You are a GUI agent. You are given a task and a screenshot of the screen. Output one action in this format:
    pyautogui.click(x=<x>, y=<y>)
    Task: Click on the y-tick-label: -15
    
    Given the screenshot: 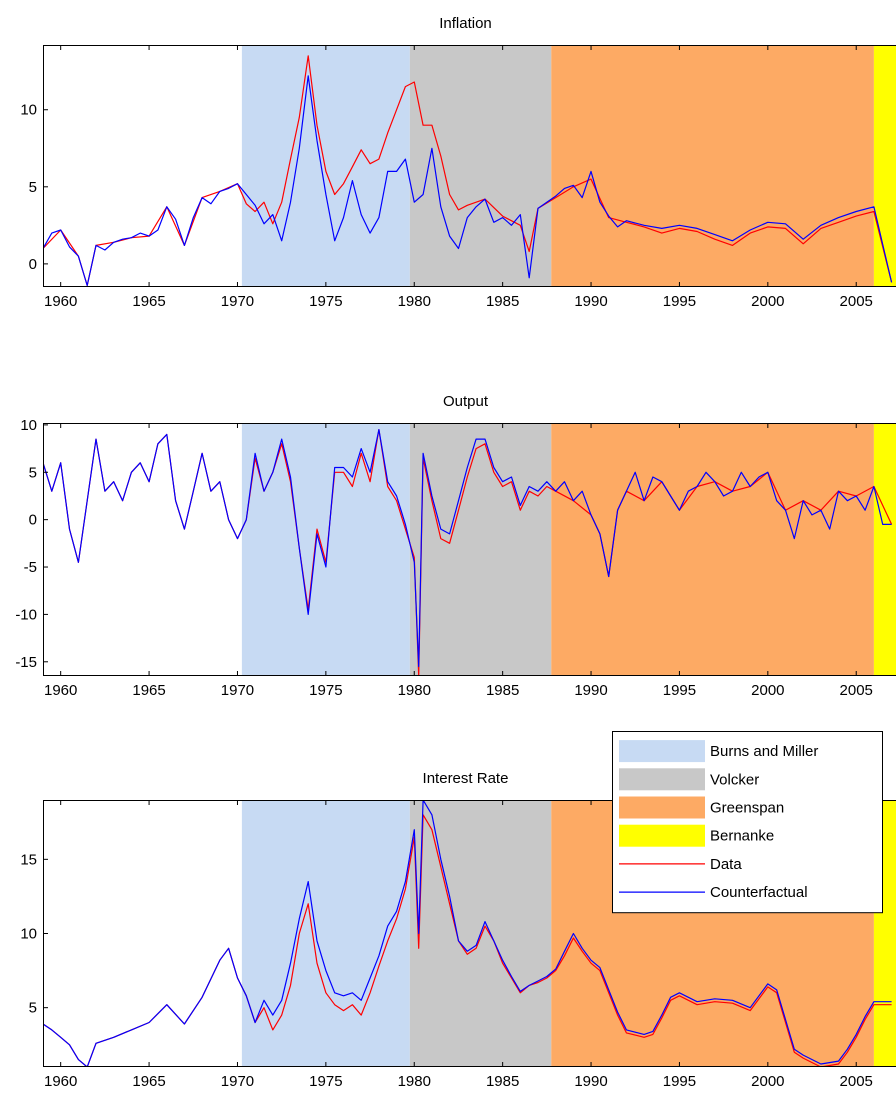 What is the action you would take?
    pyautogui.click(x=26, y=662)
    